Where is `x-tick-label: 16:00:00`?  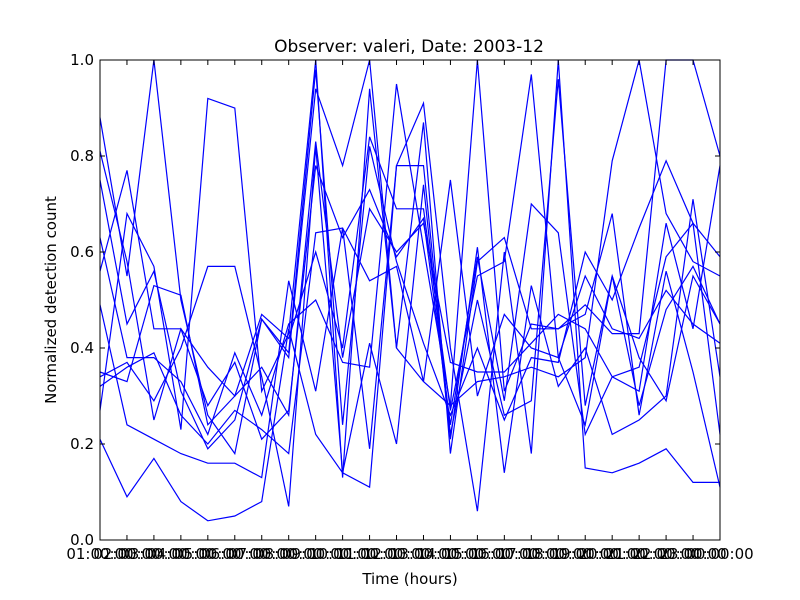 x-tick-label: 16:00:00 is located at coordinates (504, 554).